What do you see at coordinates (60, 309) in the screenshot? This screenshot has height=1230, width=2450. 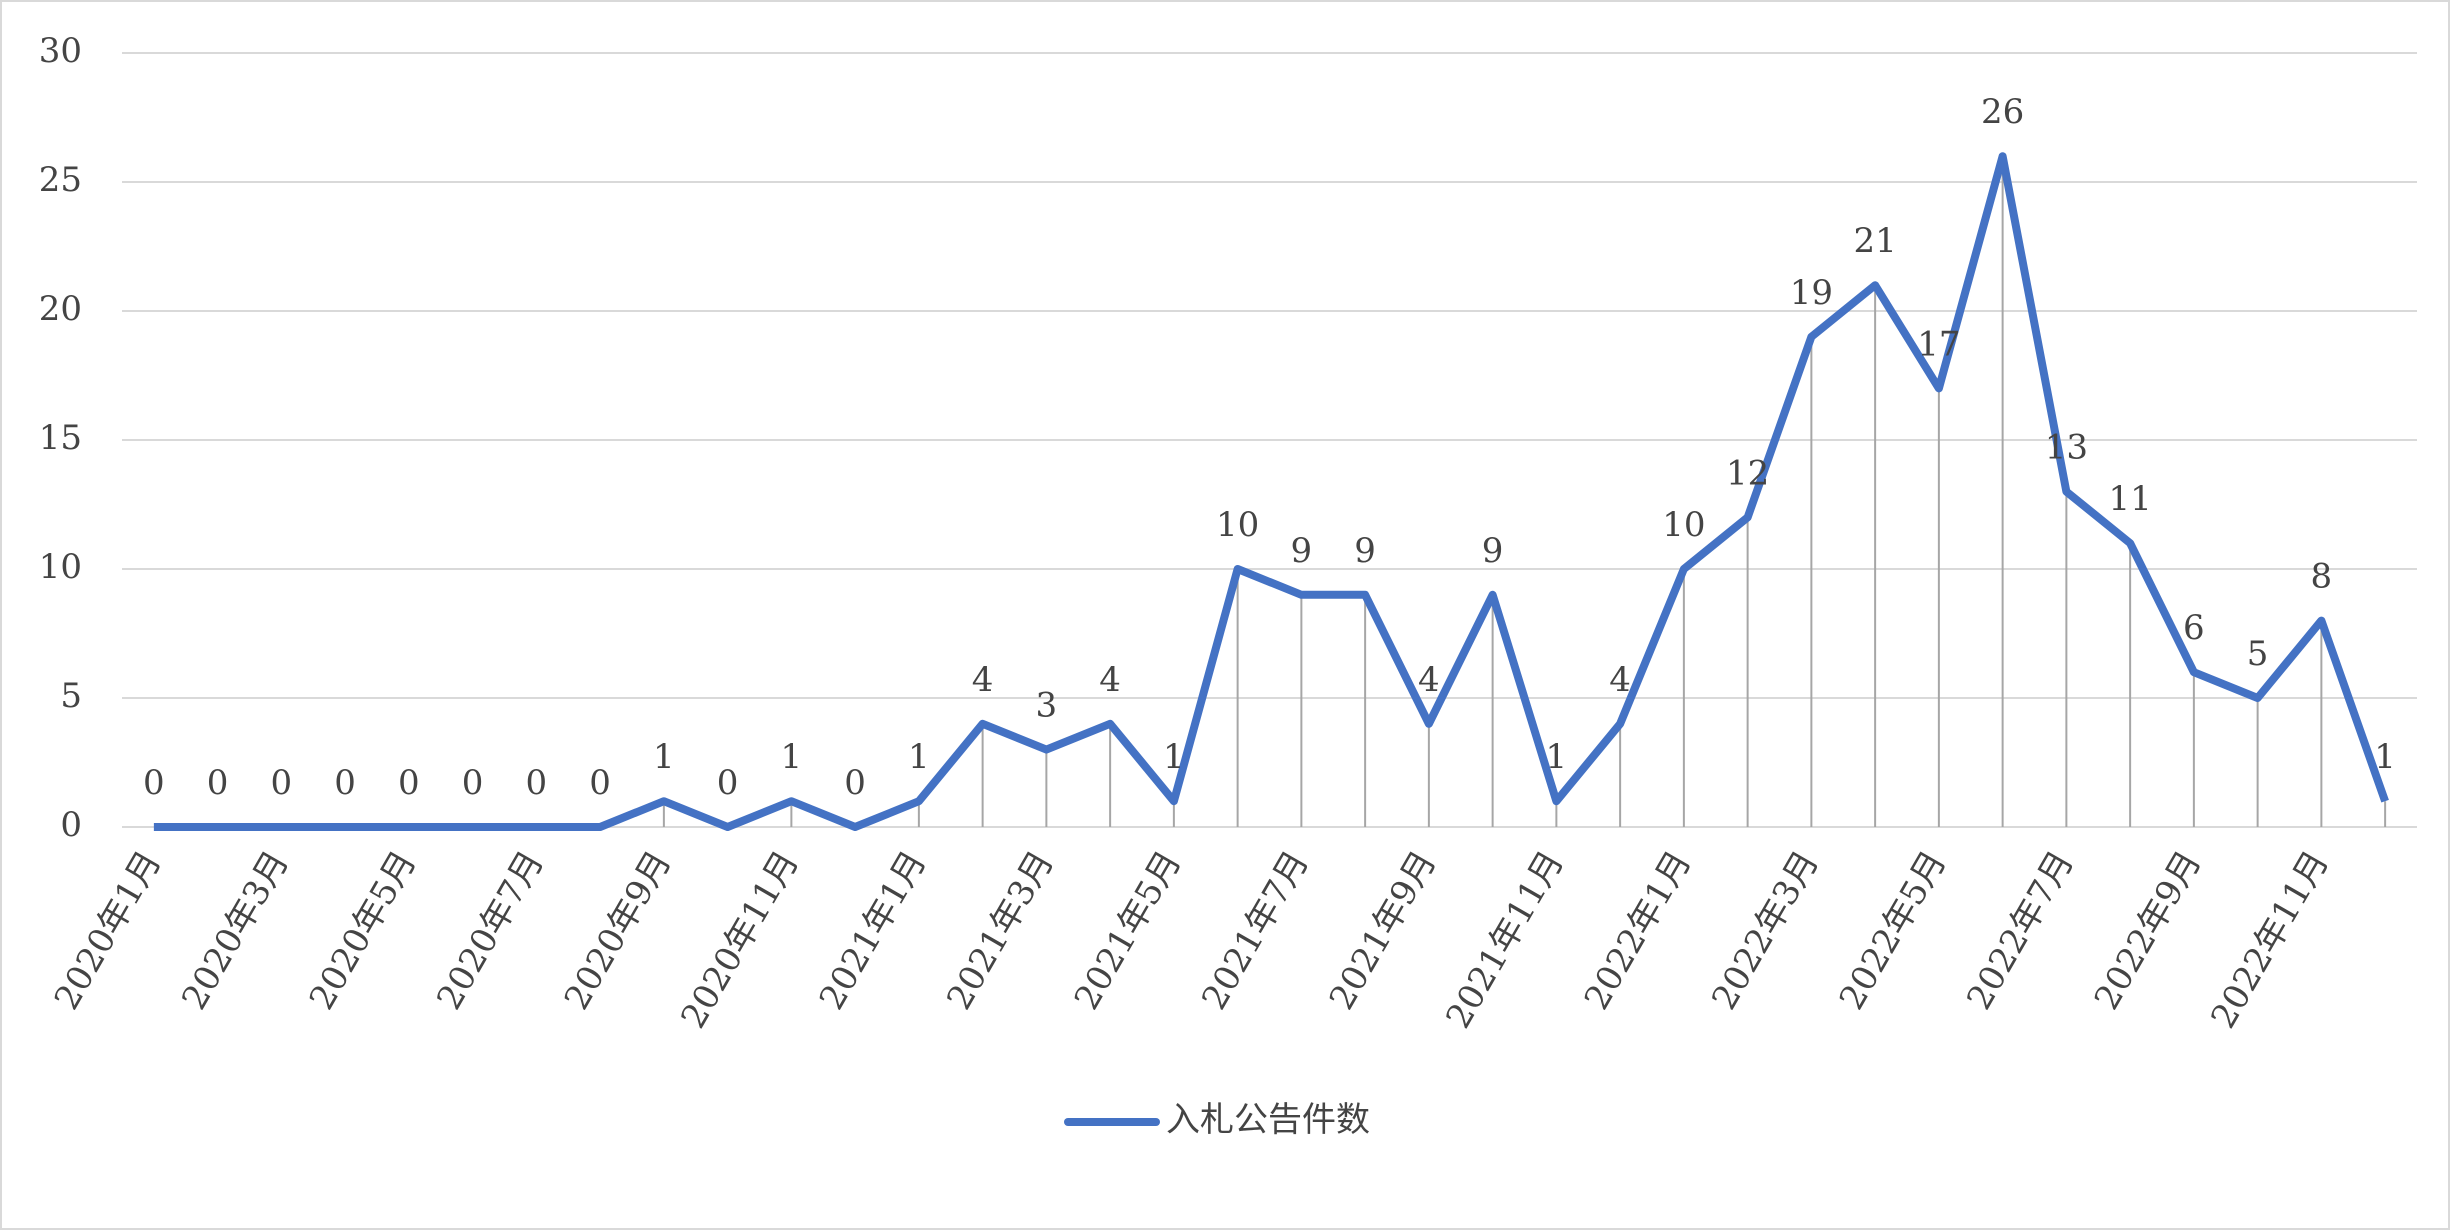 I see `y-tick-label: 20` at bounding box center [60, 309].